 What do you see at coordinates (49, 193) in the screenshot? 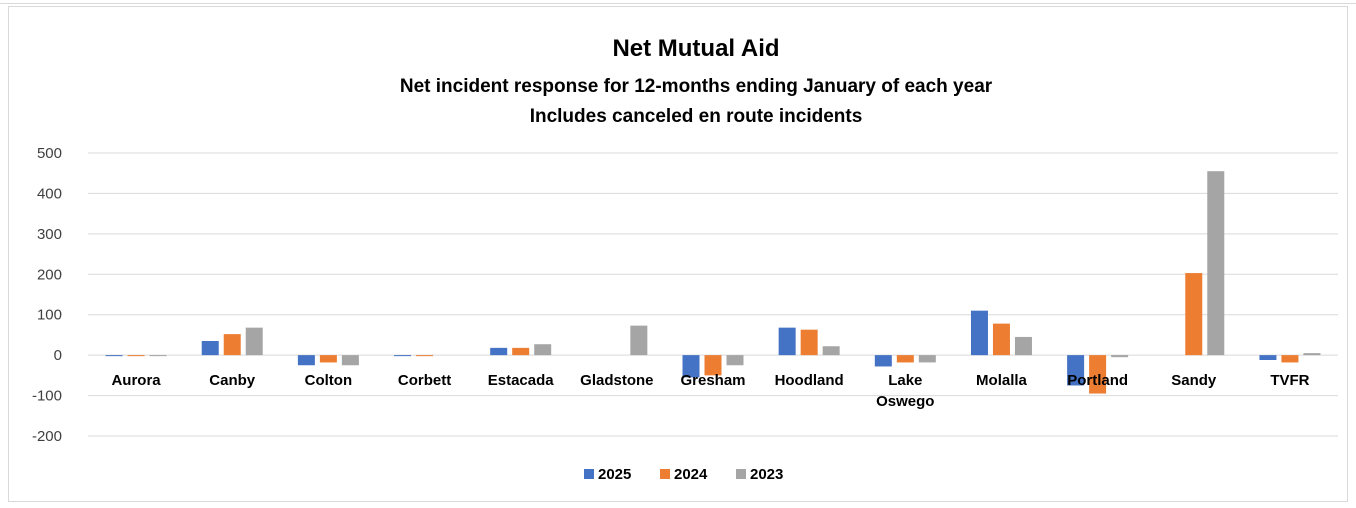
I see `y-tick-label-1: 400` at bounding box center [49, 193].